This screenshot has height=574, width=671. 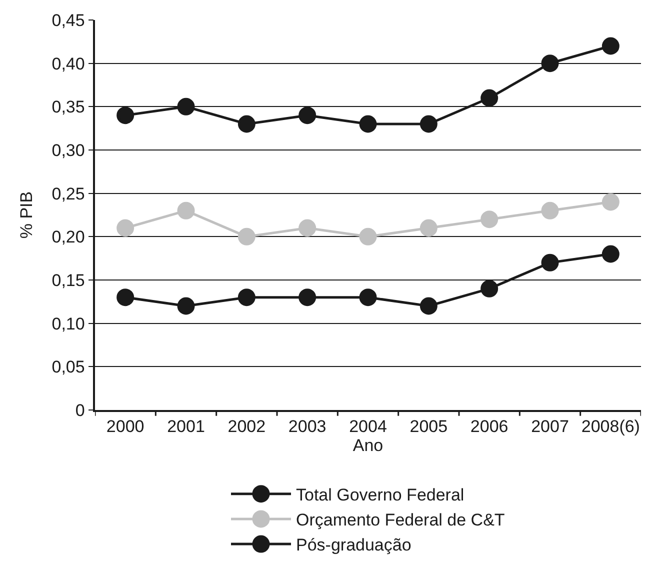 What do you see at coordinates (26, 215) in the screenshot?
I see `y-axis-title: % PIB` at bounding box center [26, 215].